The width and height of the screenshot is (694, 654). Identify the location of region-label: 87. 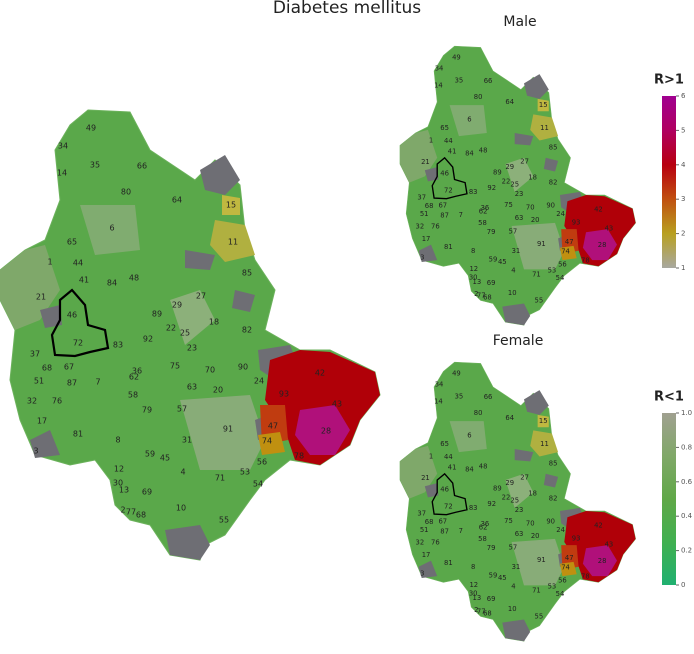
(444, 531).